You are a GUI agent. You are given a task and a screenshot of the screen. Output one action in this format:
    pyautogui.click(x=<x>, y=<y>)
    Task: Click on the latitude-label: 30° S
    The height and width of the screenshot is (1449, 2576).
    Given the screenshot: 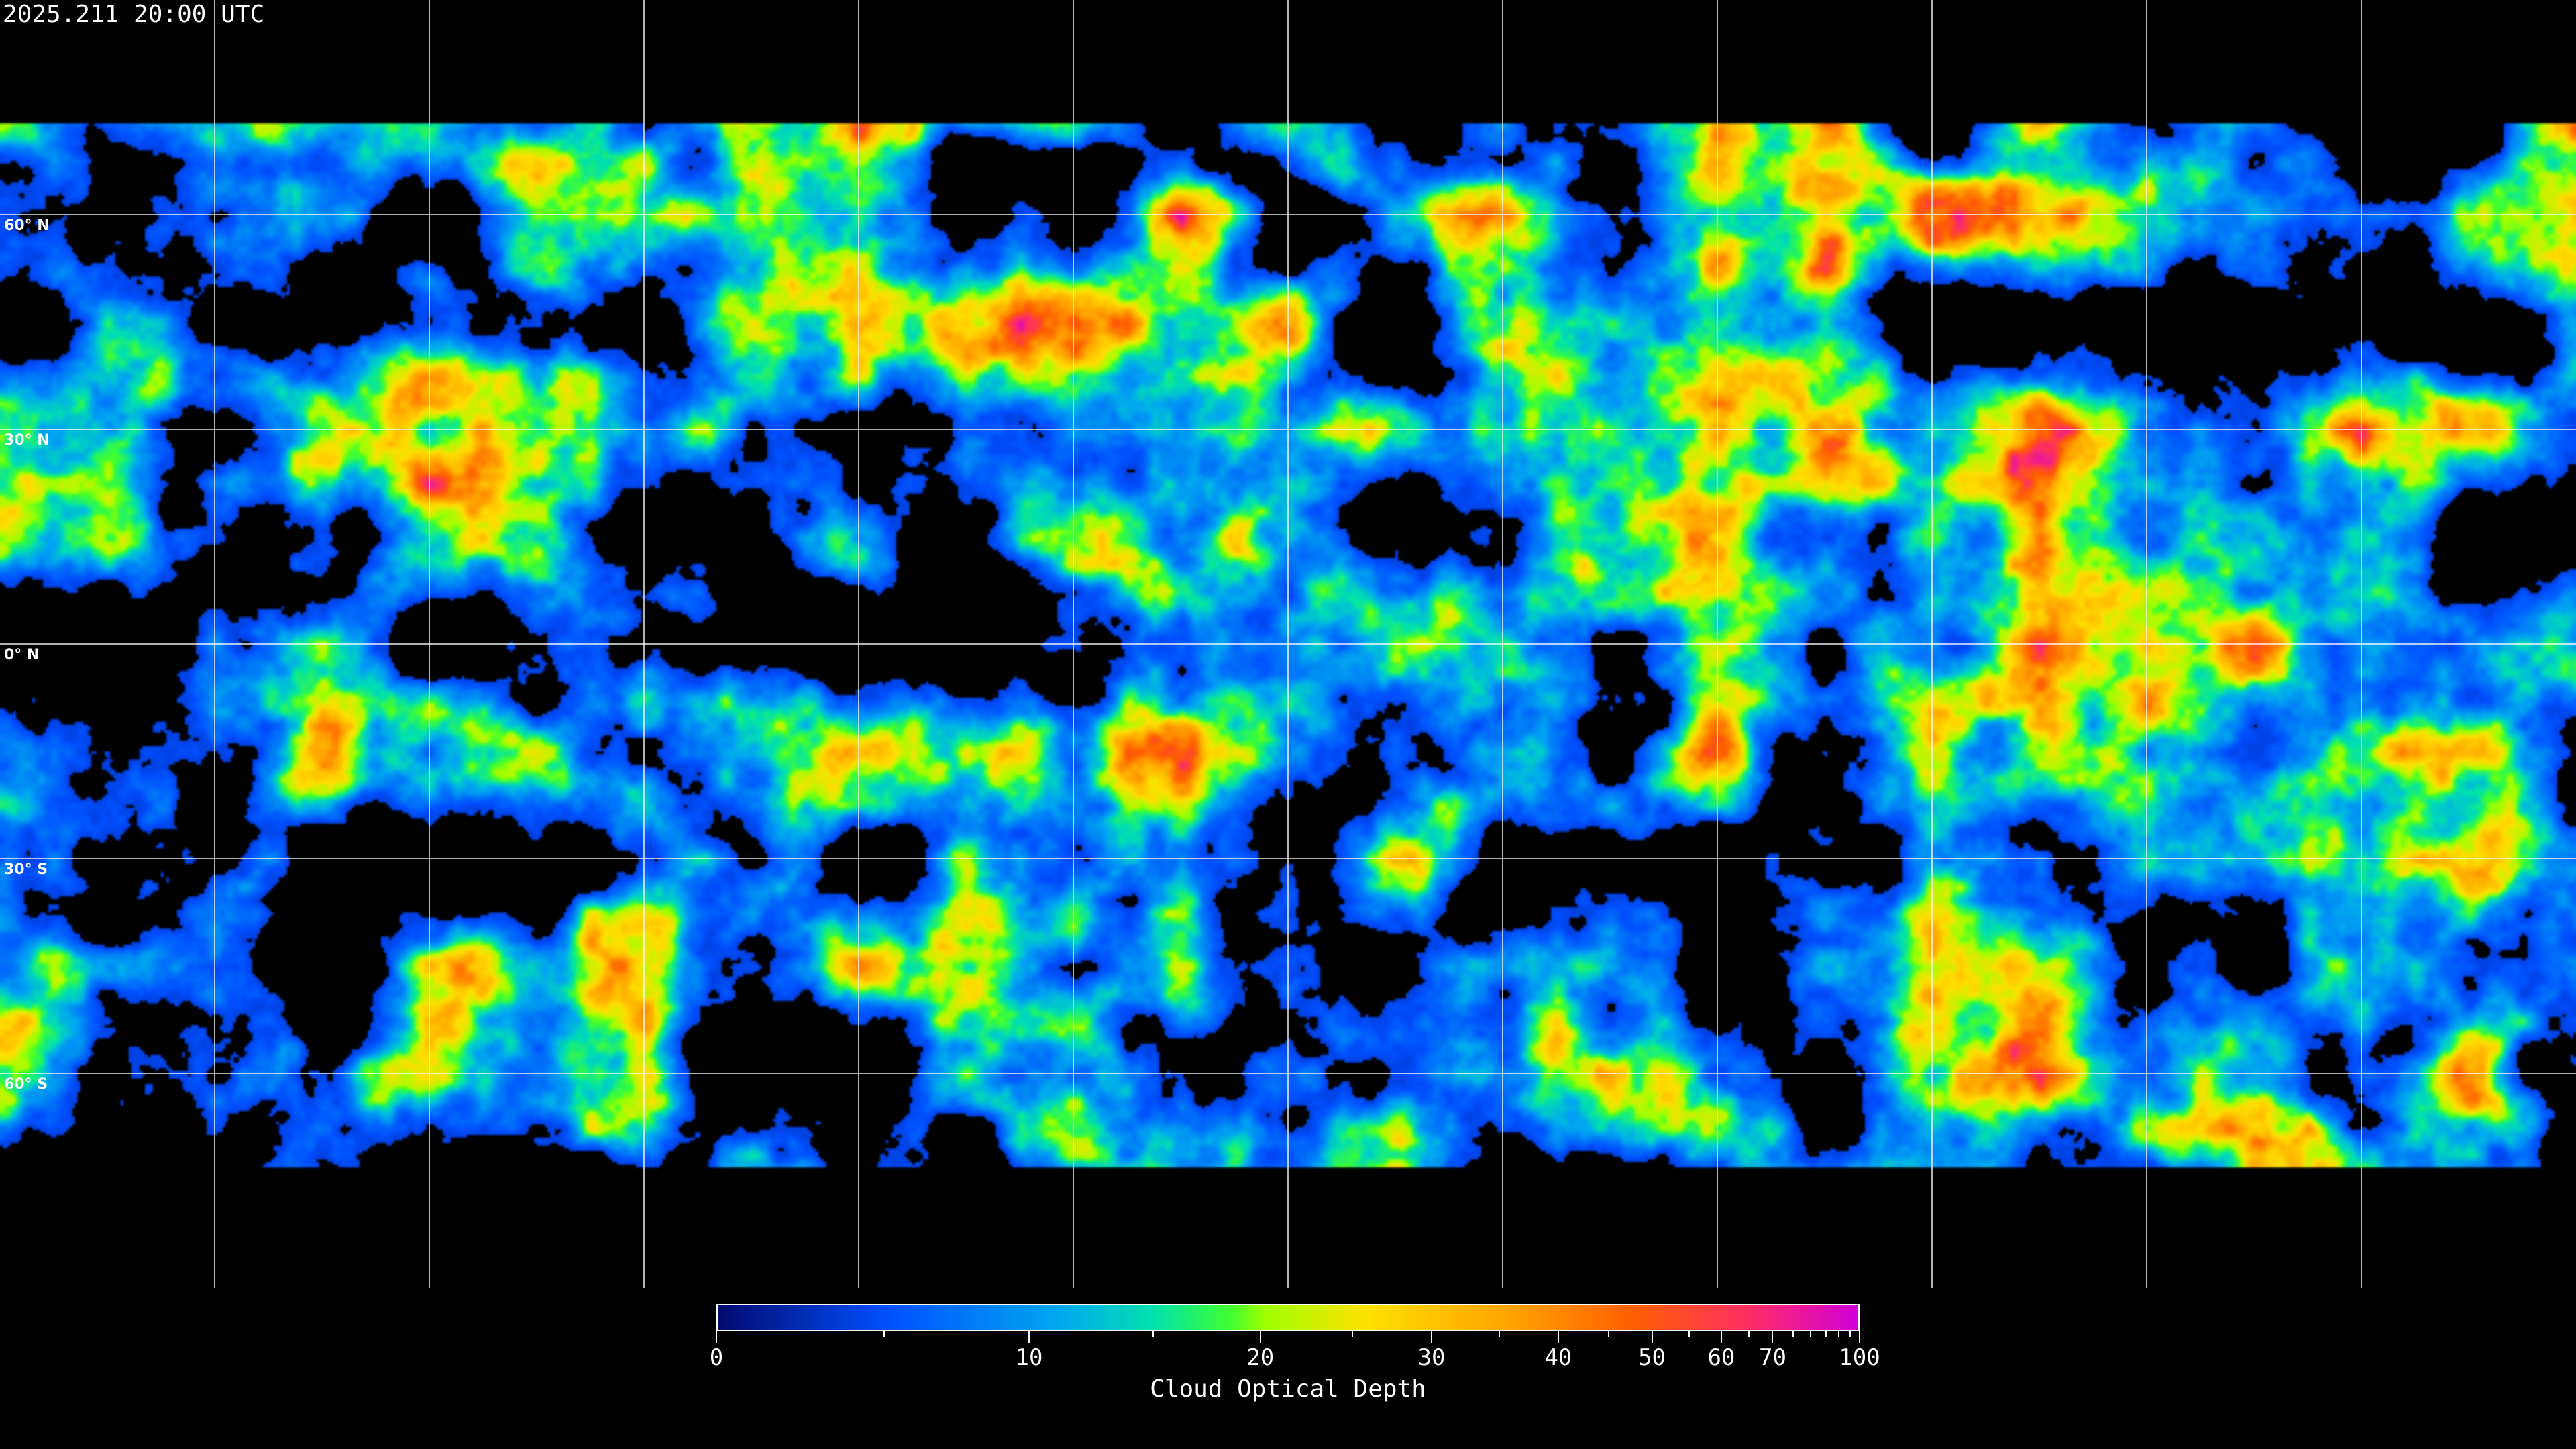 What is the action you would take?
    pyautogui.click(x=26, y=869)
    